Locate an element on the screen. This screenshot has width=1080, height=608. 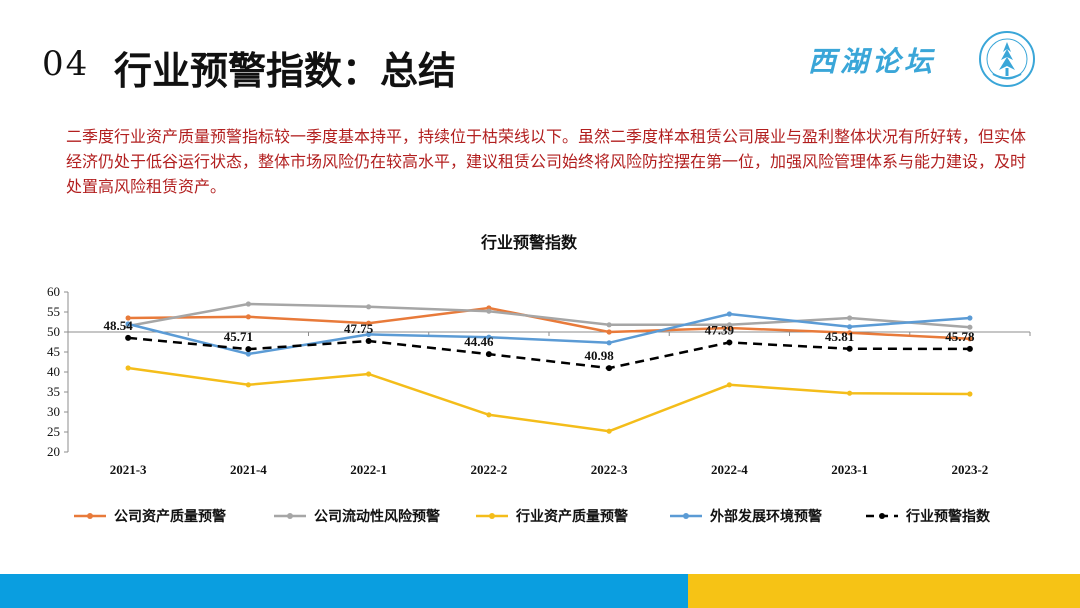
page-title: 行业预警指数：总结 is located at coordinates (285, 71).